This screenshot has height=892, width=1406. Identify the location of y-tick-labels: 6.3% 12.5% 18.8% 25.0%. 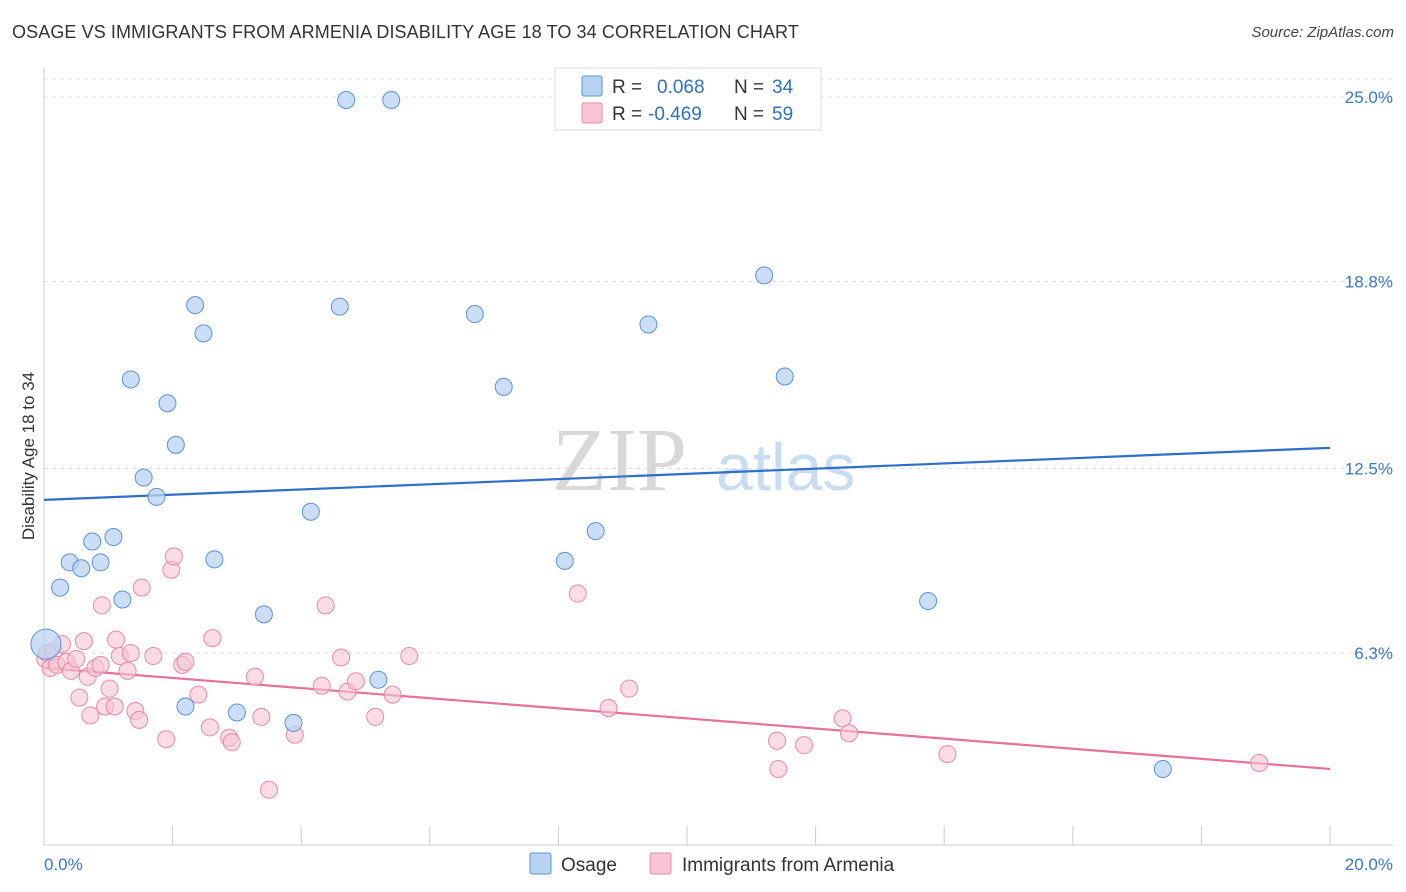
(1369, 375).